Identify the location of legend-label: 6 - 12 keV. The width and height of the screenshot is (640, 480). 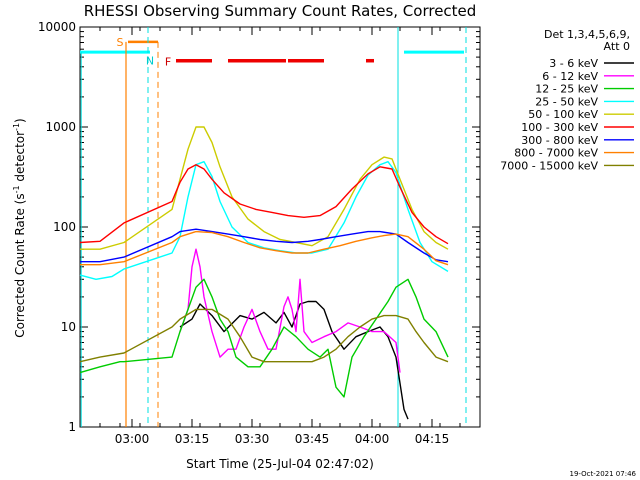
(570, 76).